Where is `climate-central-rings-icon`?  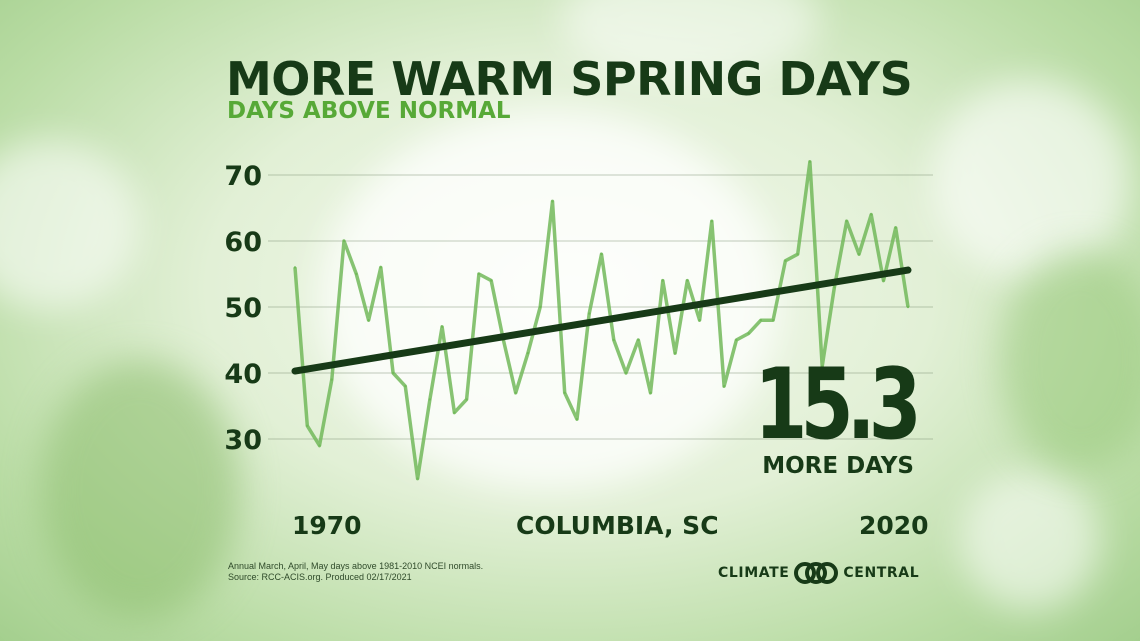 climate-central-rings-icon is located at coordinates (816, 573).